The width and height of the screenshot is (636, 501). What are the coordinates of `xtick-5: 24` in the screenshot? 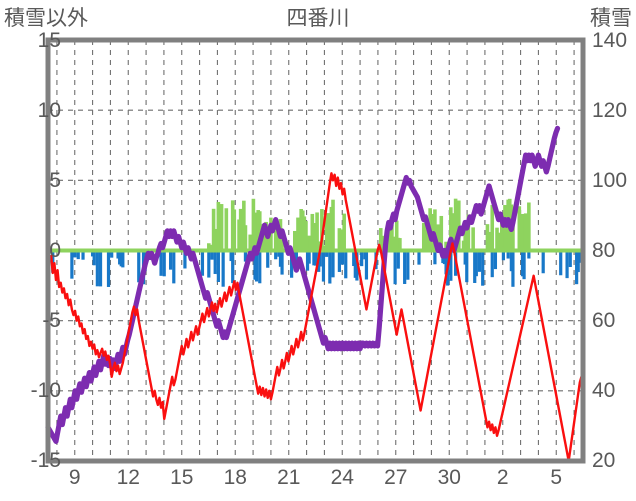 It's located at (342, 477).